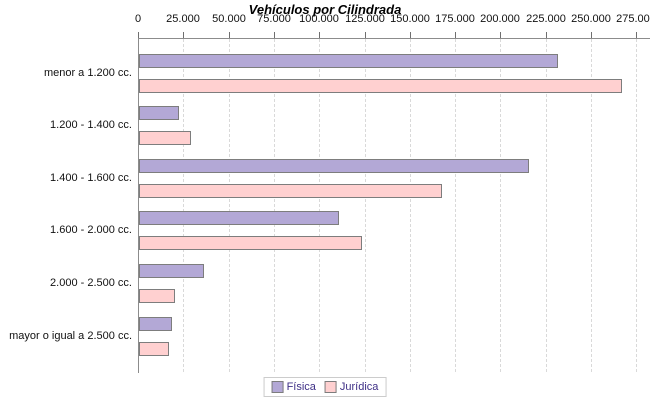 The image size is (650, 400). What do you see at coordinates (330, 387) in the screenshot?
I see `legend-swatch-juridica` at bounding box center [330, 387].